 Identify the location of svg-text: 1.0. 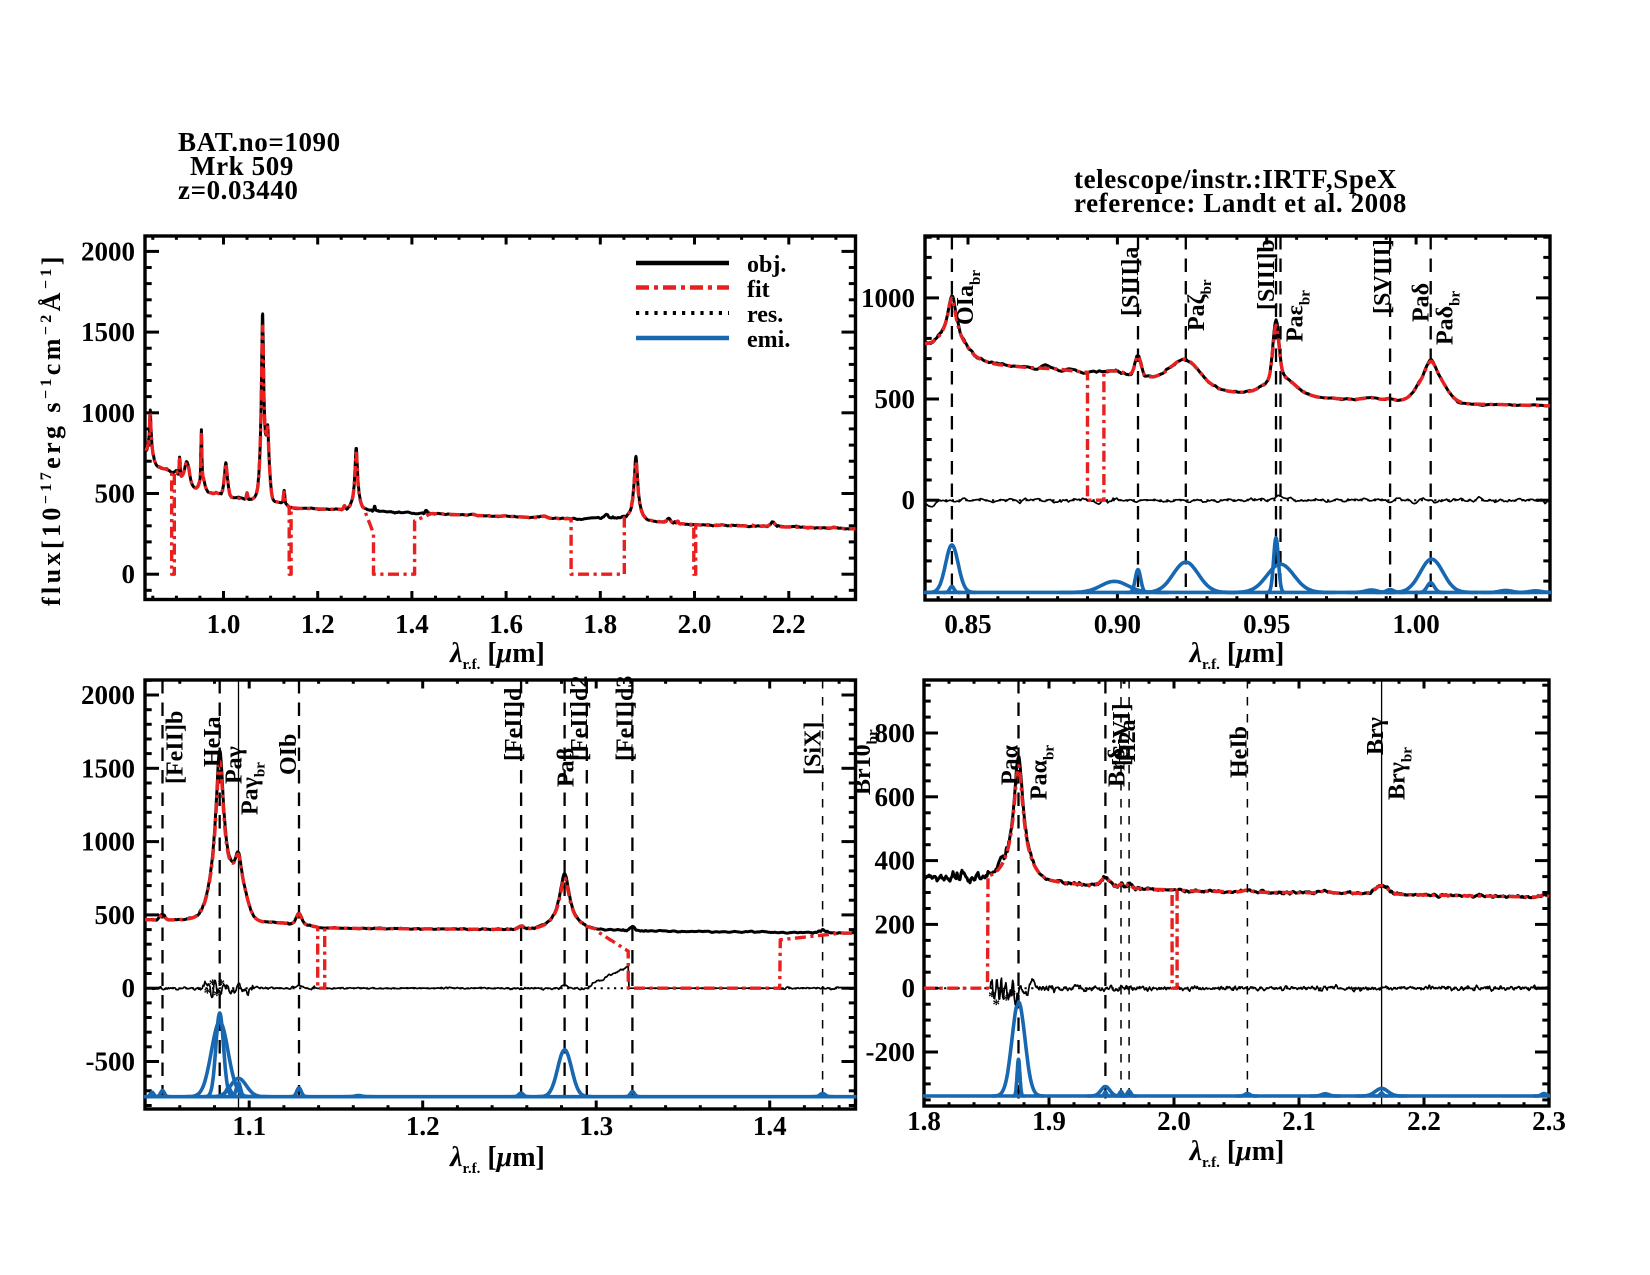
(224, 624).